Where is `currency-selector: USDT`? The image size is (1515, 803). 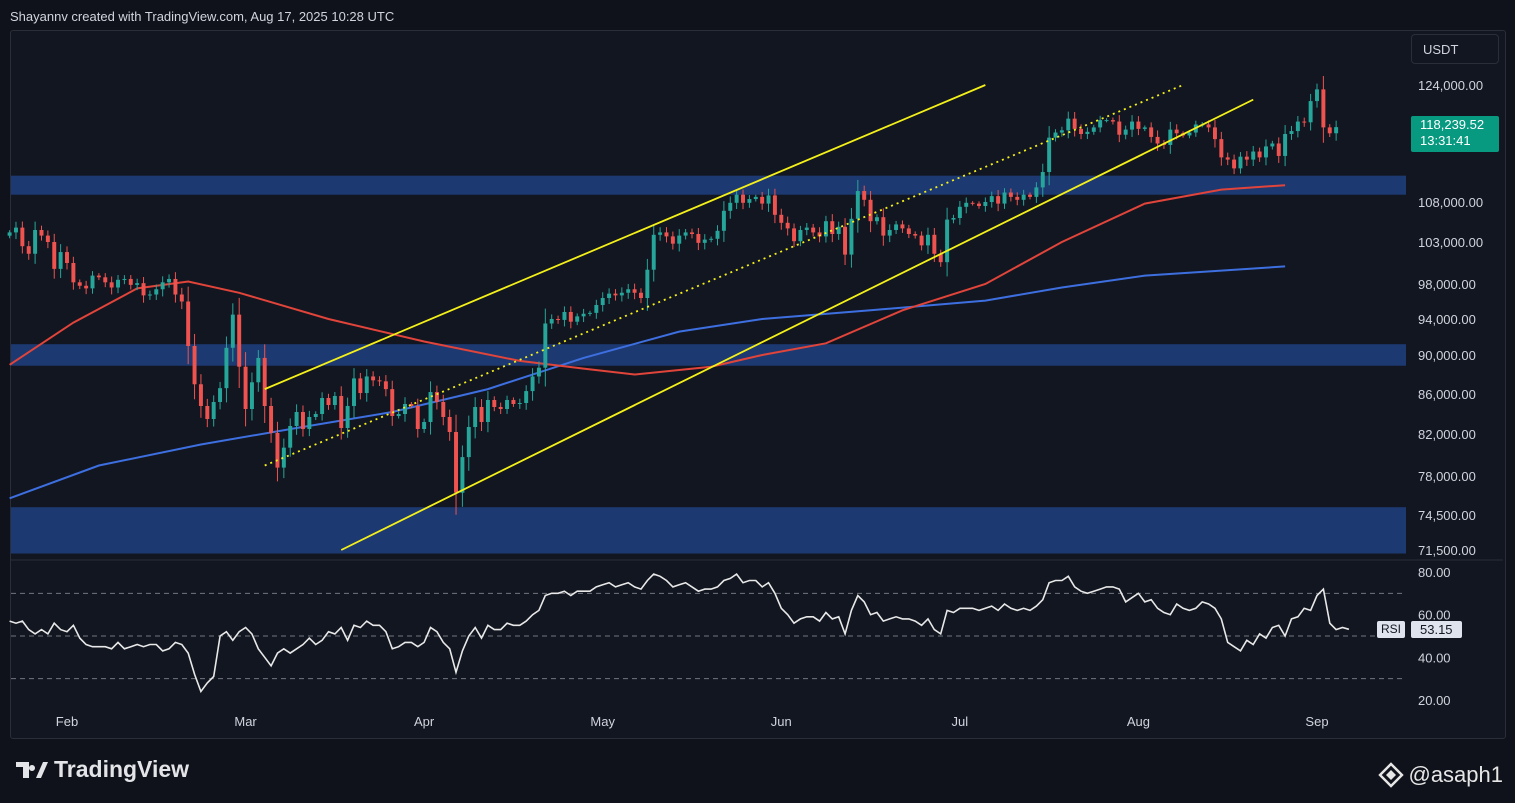
currency-selector: USDT is located at coordinates (1455, 49).